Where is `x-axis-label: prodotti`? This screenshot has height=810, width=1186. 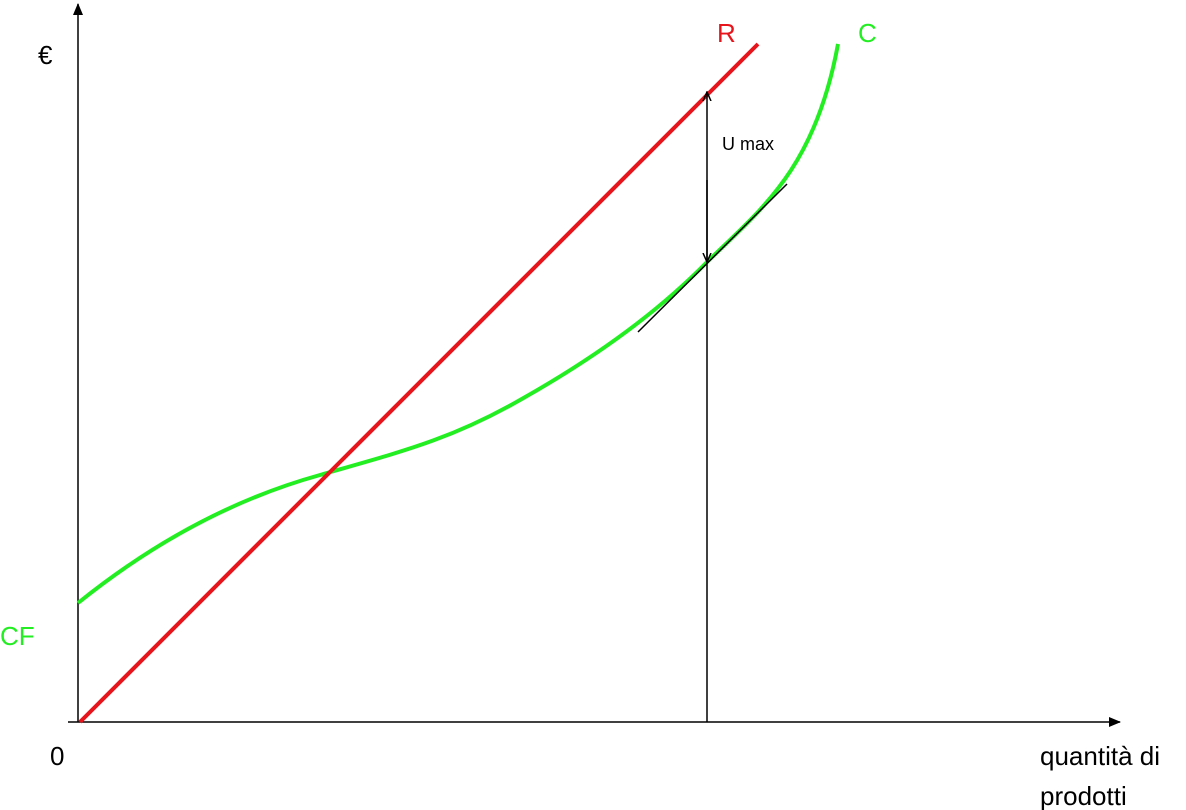 x-axis-label: prodotti is located at coordinates (1083, 795).